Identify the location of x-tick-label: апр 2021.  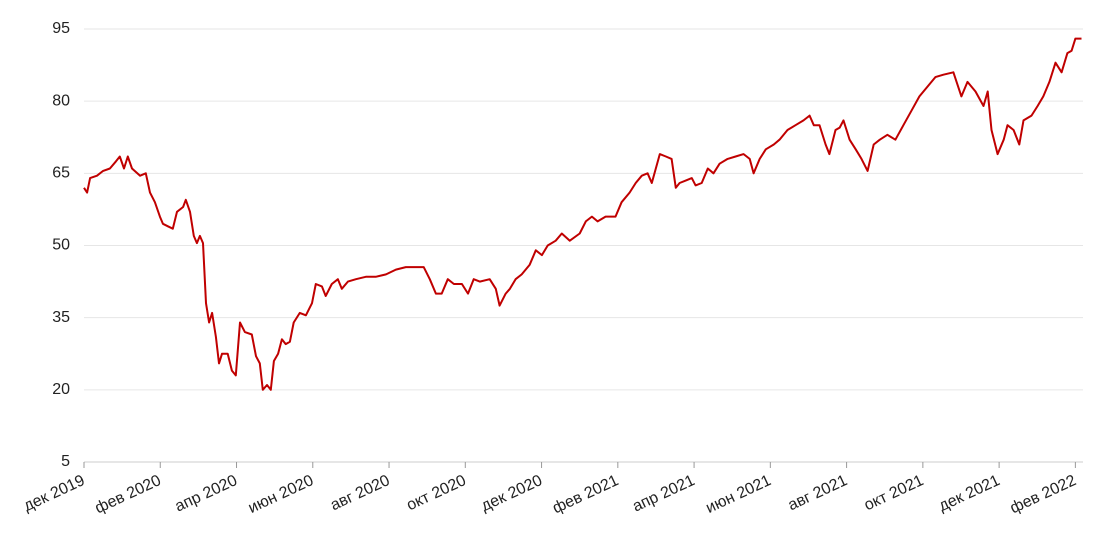
(664, 494).